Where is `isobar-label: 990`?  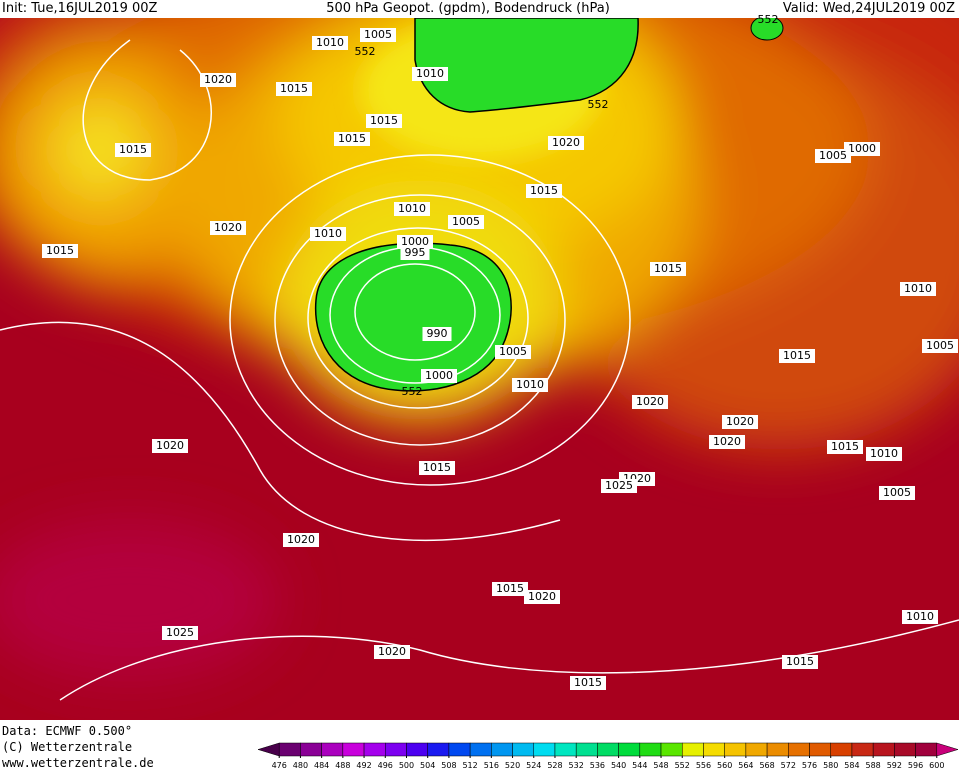 isobar-label: 990 is located at coordinates (437, 333).